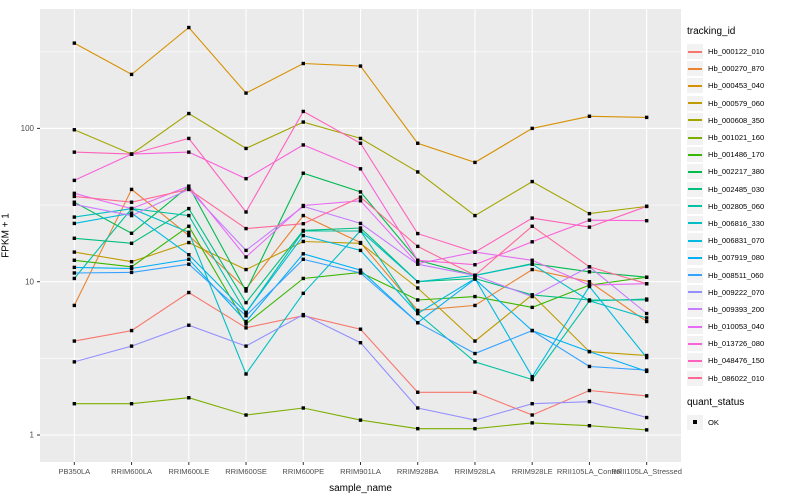  What do you see at coordinates (743, 257) in the screenshot?
I see `legend-item: Hb_007919_080` at bounding box center [743, 257].